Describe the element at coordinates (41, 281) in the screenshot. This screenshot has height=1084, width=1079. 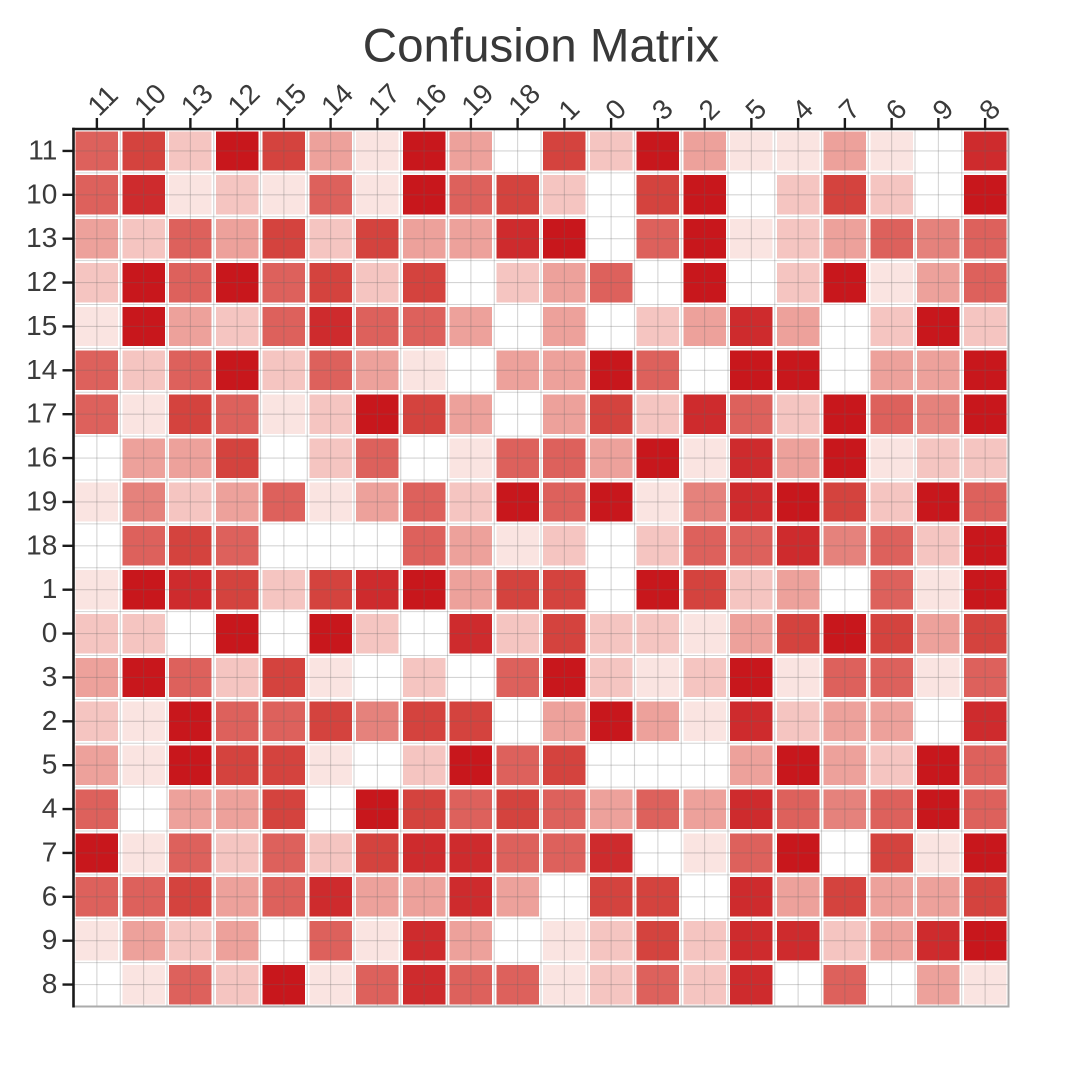
I see `svg-text: 12` at that location.